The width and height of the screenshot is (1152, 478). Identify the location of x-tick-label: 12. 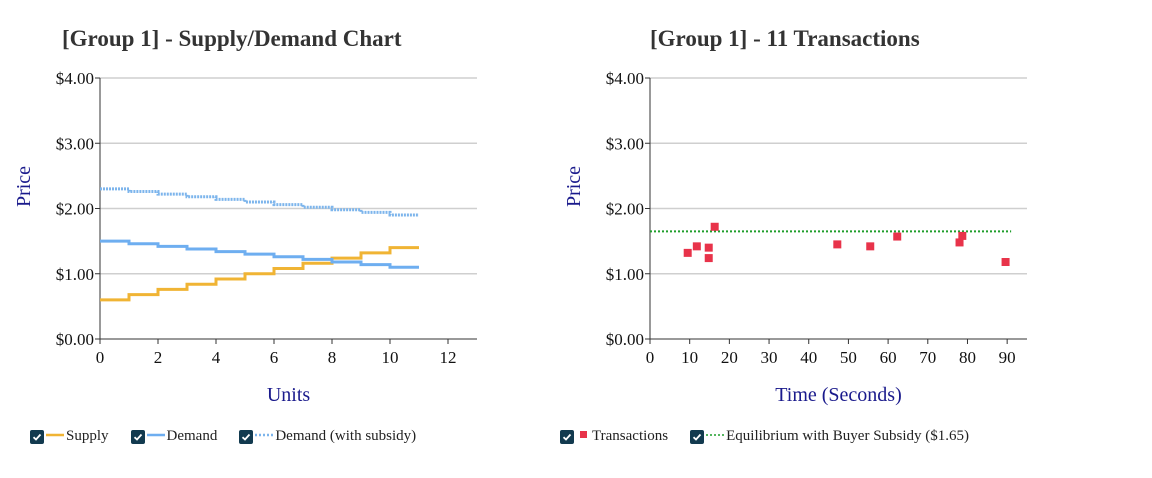
(448, 357).